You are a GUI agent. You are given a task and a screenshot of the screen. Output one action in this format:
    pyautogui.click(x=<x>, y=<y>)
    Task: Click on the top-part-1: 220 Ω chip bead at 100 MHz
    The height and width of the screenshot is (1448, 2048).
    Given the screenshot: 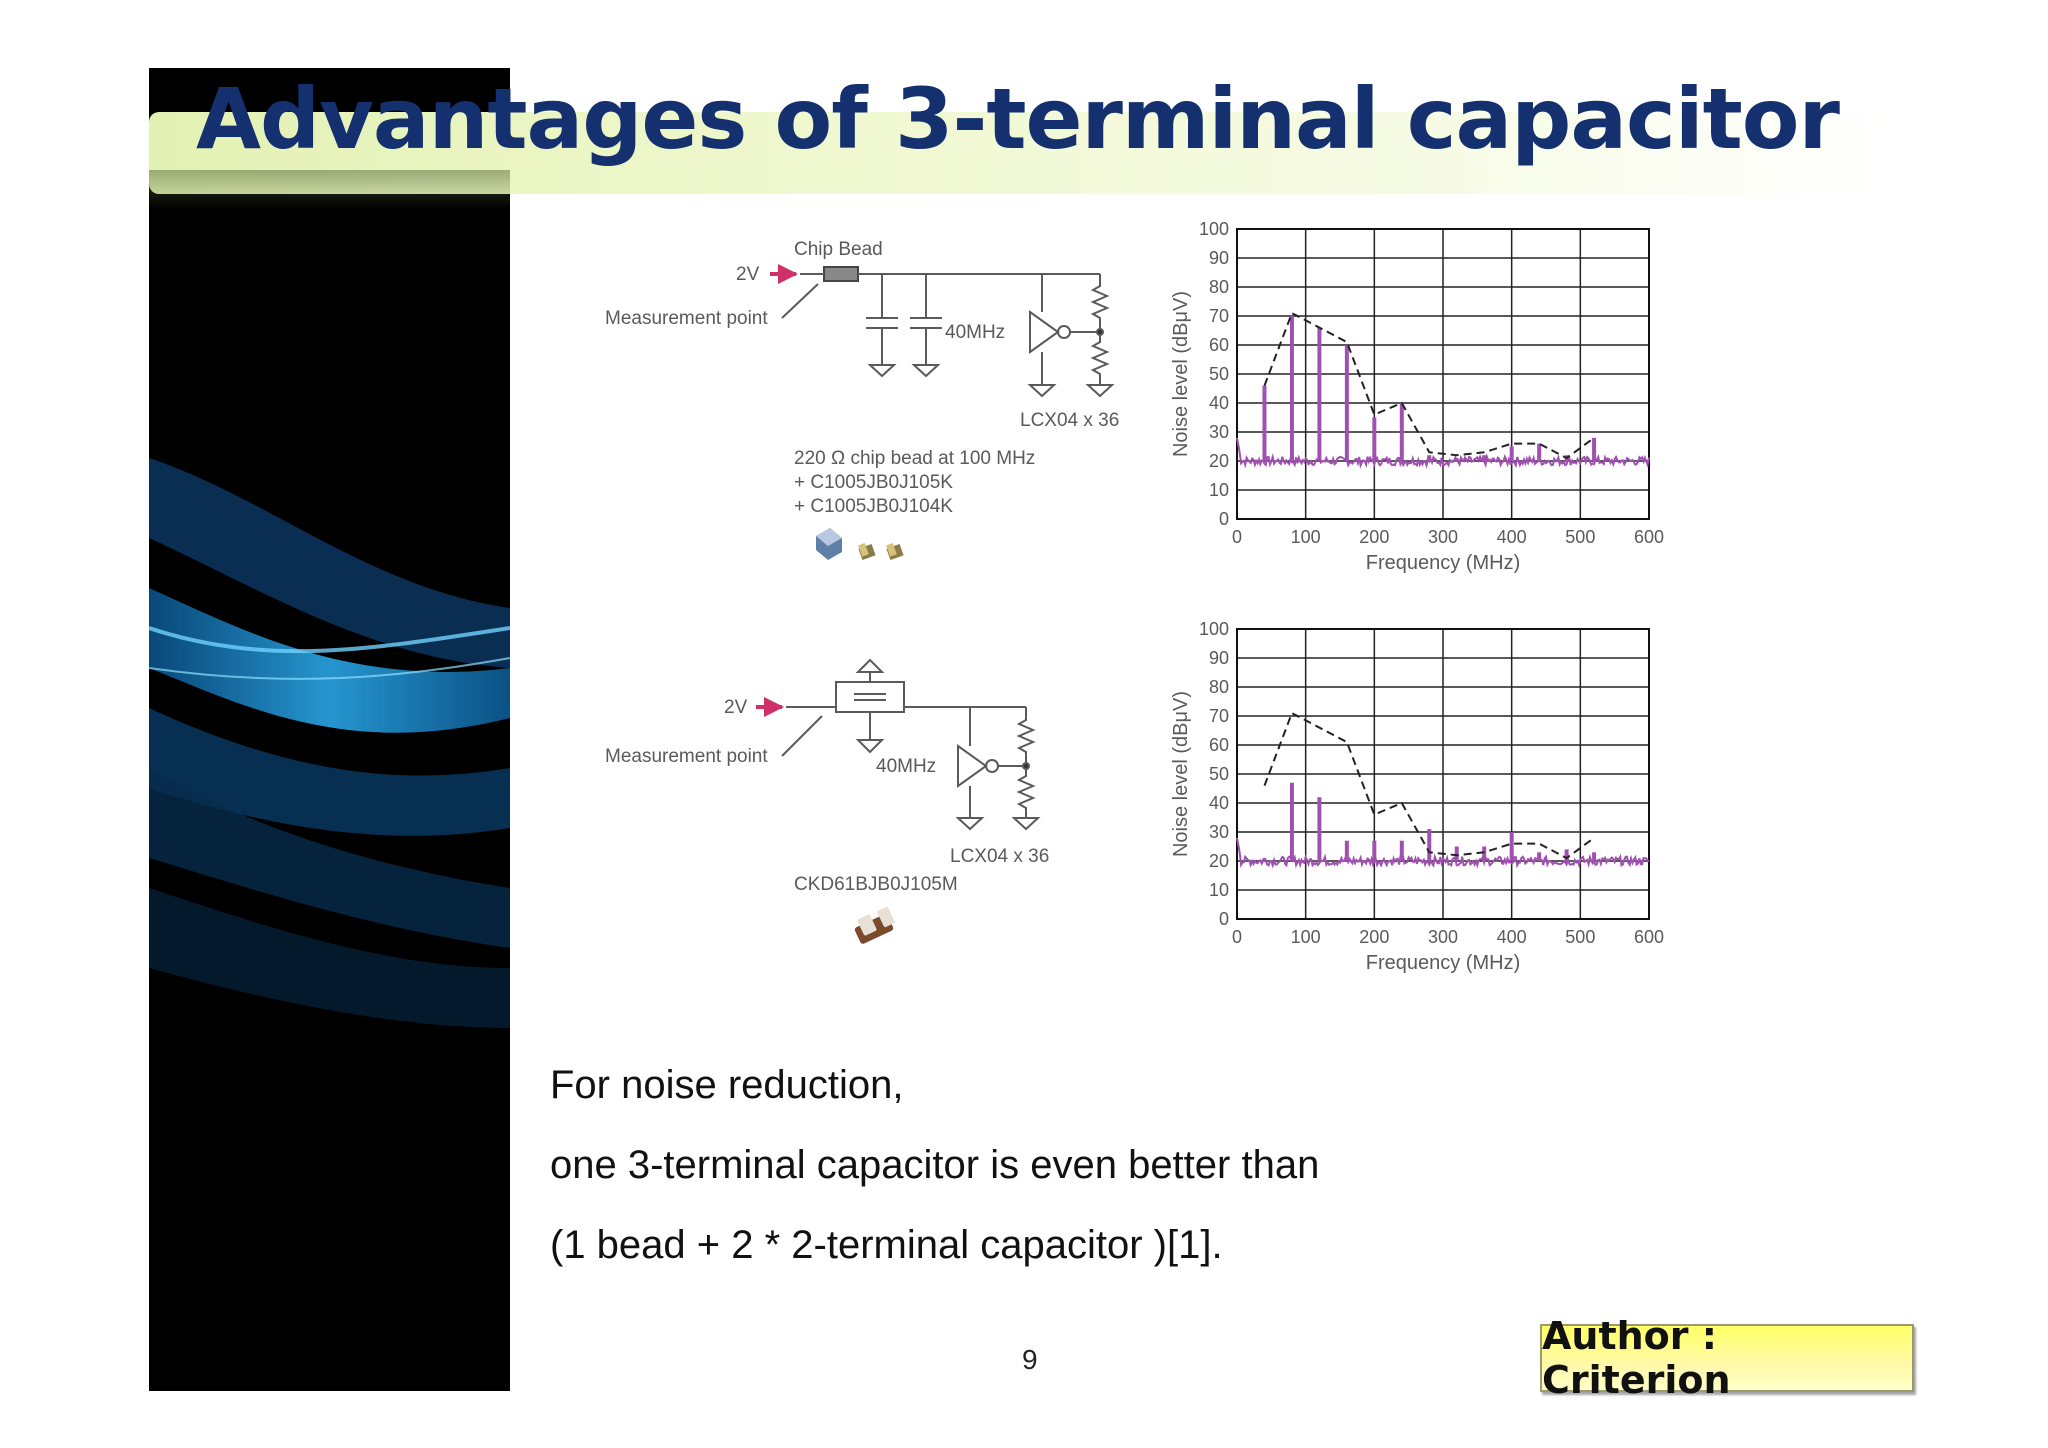 What is the action you would take?
    pyautogui.click(x=914, y=458)
    